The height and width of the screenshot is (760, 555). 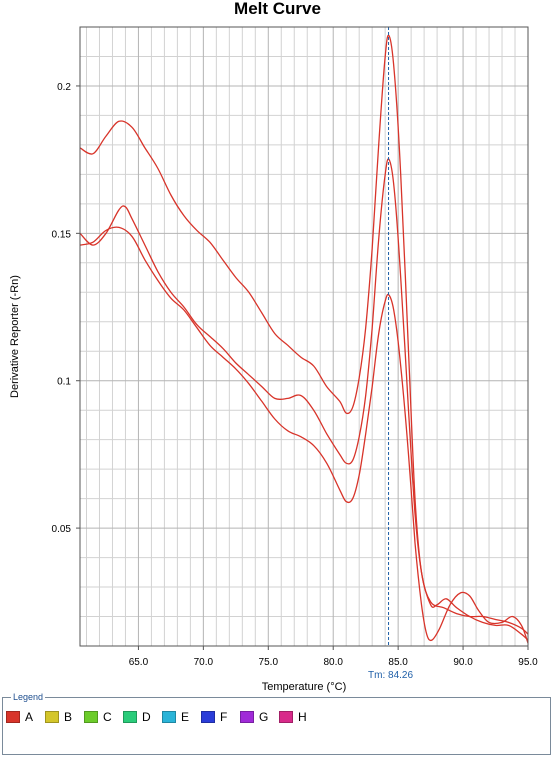 I want to click on legend-item-c: C, so click(x=103, y=717).